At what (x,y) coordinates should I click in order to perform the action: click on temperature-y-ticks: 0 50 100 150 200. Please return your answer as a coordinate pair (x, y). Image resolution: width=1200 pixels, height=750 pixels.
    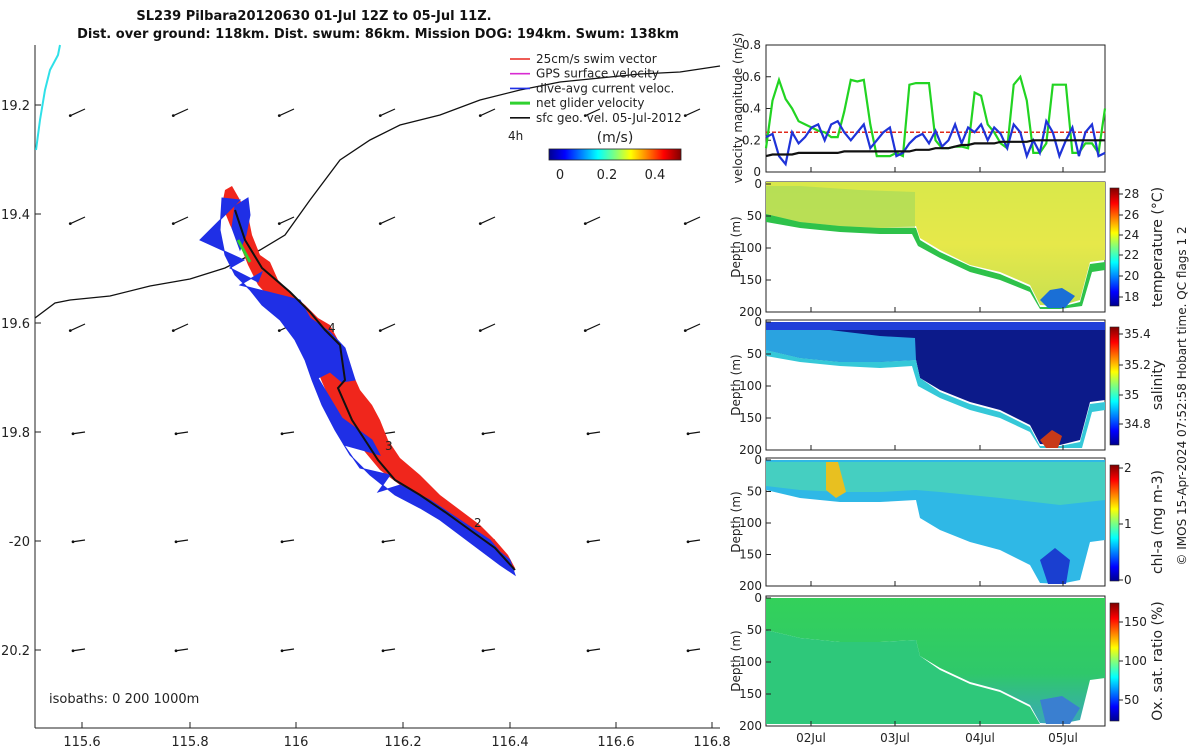
    Looking at the image, I should click on (755, 248).